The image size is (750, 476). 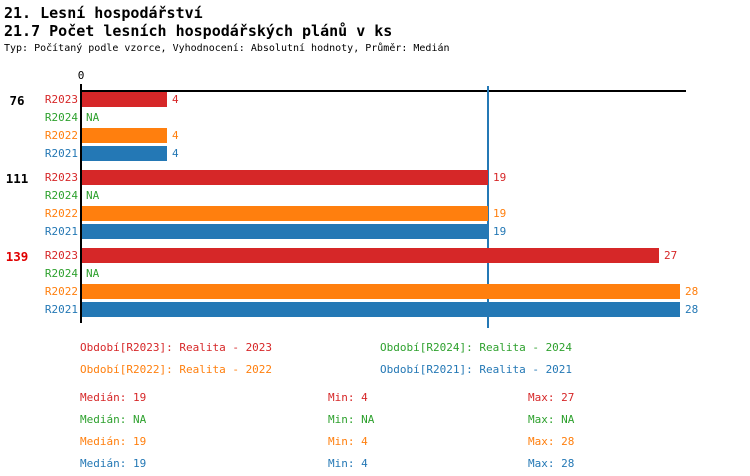 I want to click on stat-max-r2023: Max: 27, so click(x=551, y=397).